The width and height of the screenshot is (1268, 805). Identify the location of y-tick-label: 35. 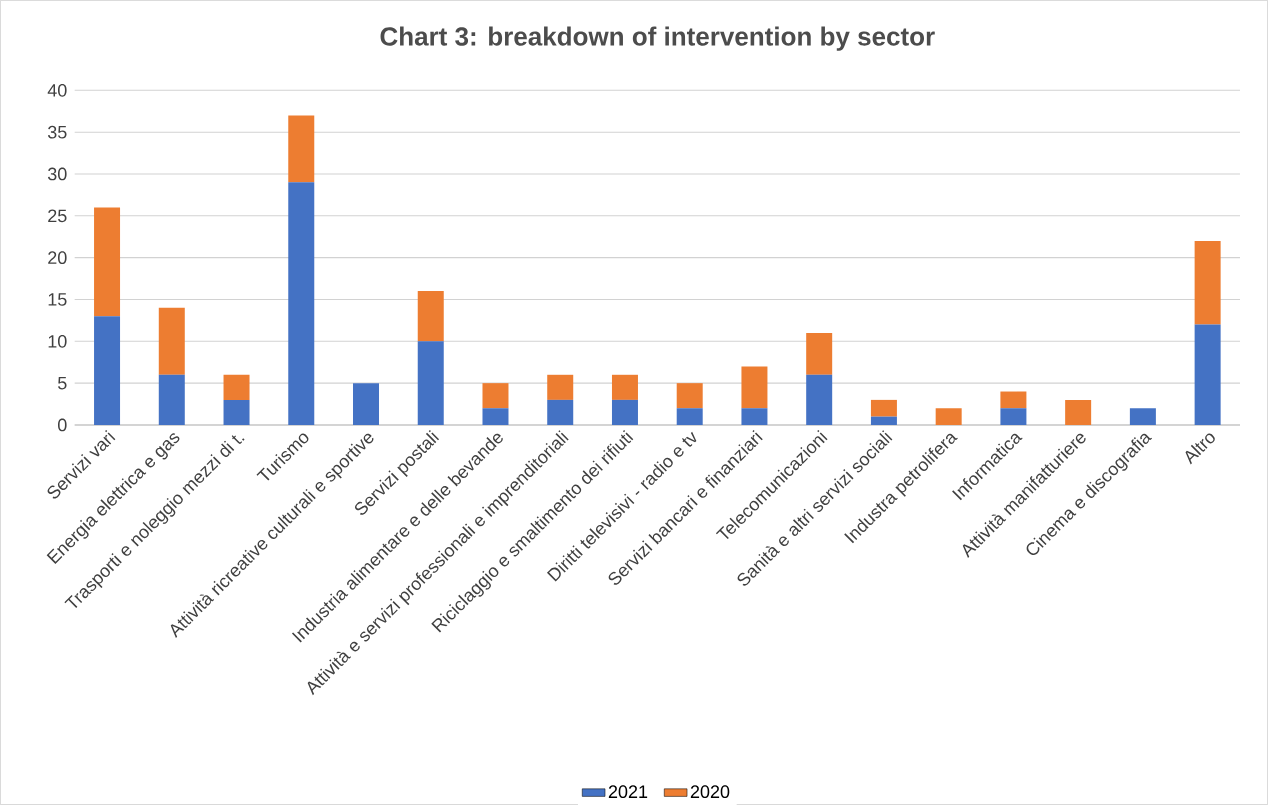
(57, 132).